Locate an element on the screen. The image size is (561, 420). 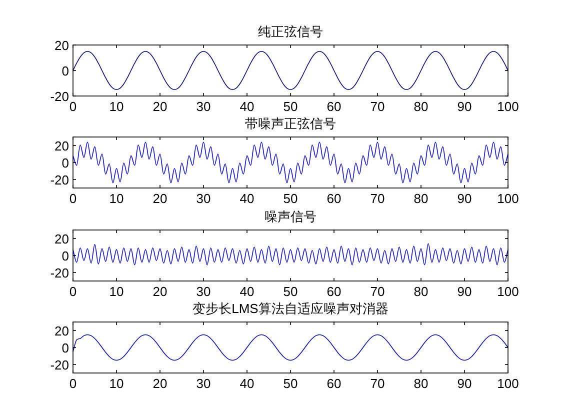
chart-title: 变步长LMS算法自适应噪声对消器 is located at coordinates (290, 308).